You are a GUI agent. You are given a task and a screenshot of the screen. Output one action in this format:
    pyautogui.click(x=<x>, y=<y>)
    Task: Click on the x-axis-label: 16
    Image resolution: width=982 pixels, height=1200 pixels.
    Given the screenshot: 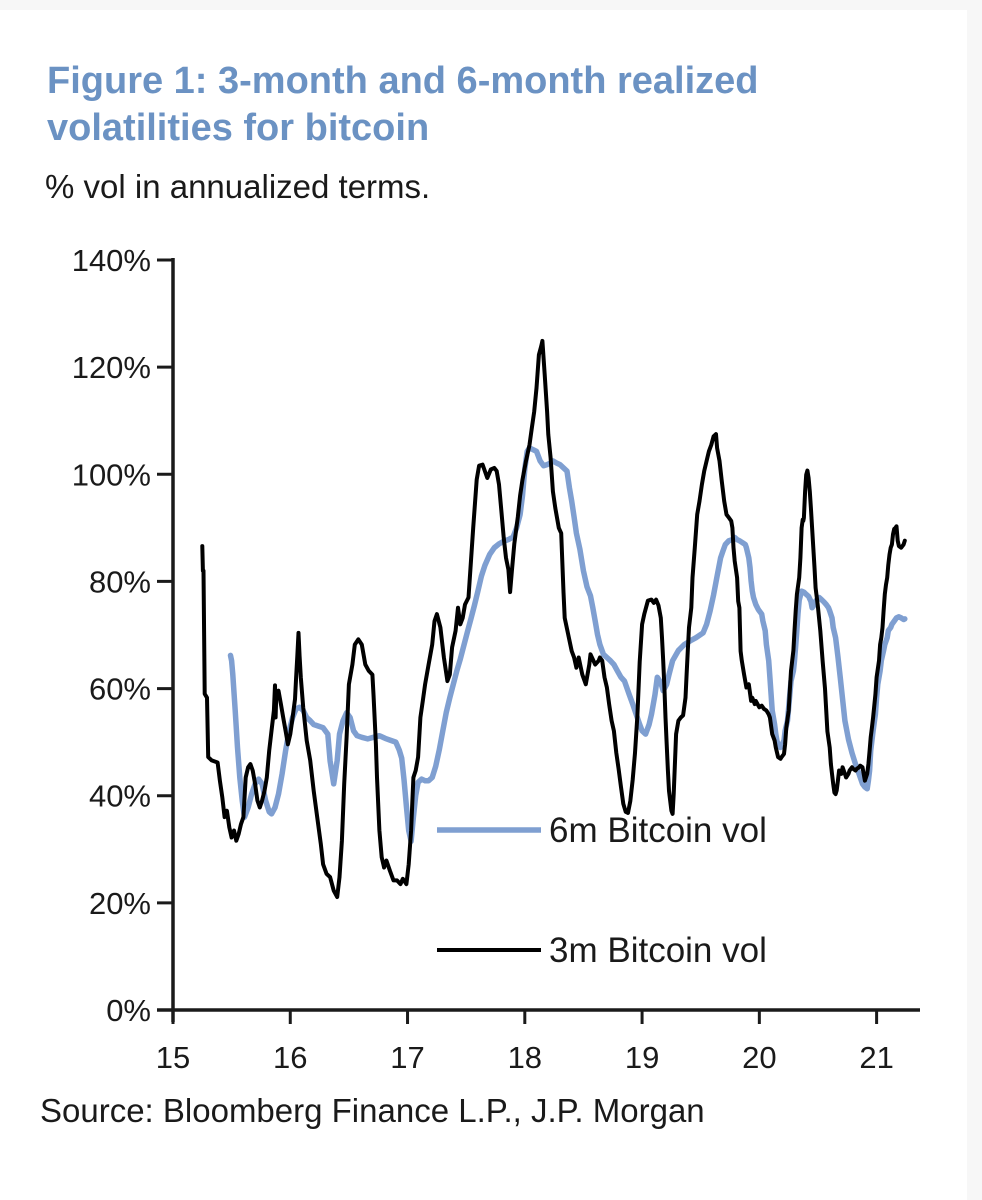 What is the action you would take?
    pyautogui.click(x=290, y=1057)
    